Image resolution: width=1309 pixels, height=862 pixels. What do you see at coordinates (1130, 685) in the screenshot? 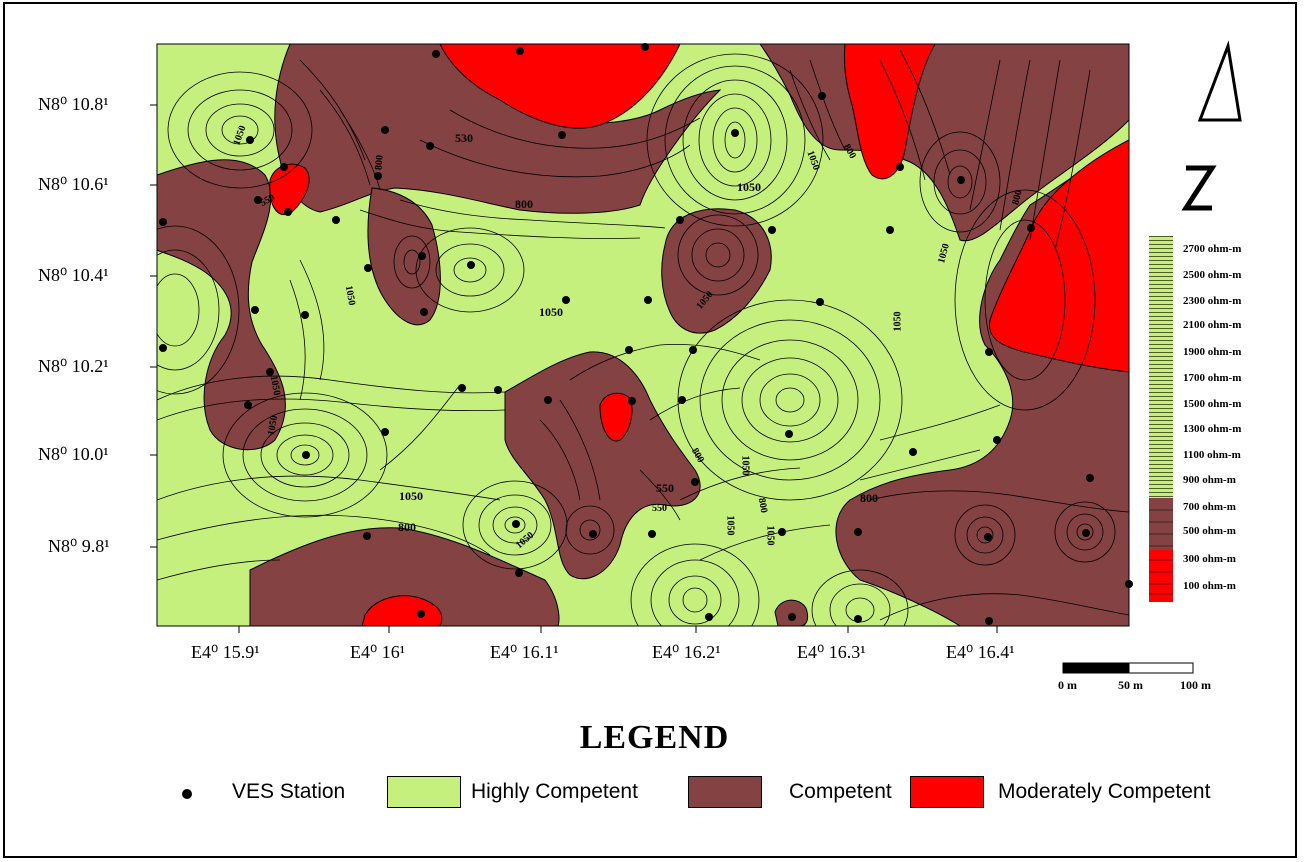
I see `scale-label: 50 m` at bounding box center [1130, 685].